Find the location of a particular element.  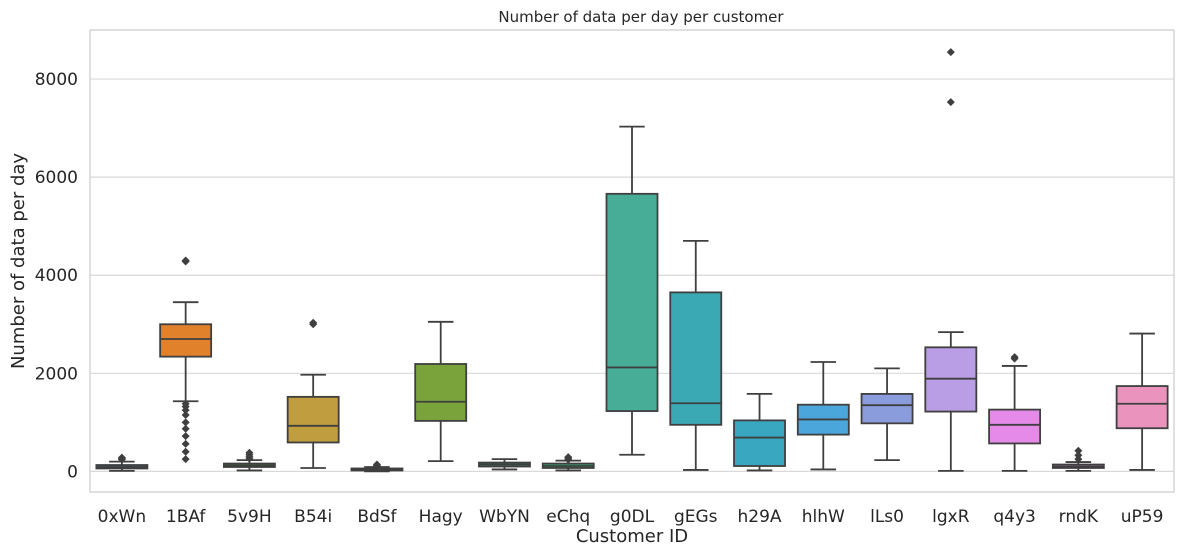

box-gEGs is located at coordinates (696, 355).